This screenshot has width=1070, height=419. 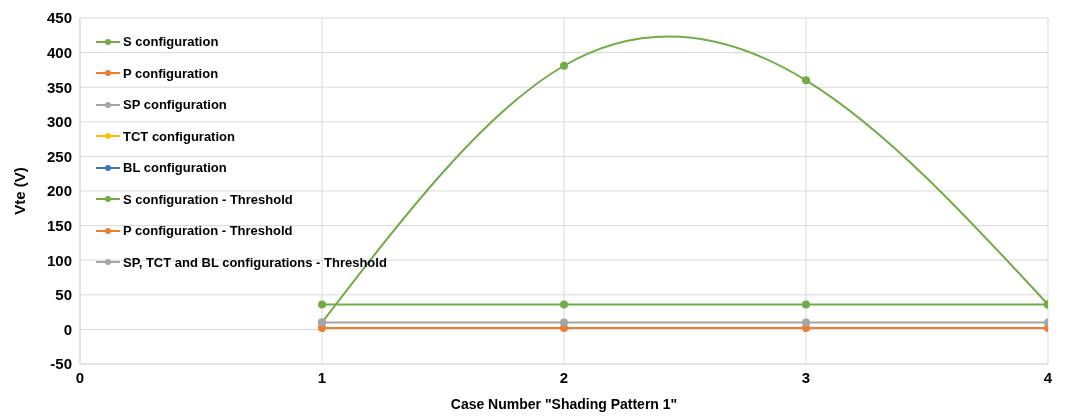 I want to click on y-tick-label: 50, so click(x=63, y=295).